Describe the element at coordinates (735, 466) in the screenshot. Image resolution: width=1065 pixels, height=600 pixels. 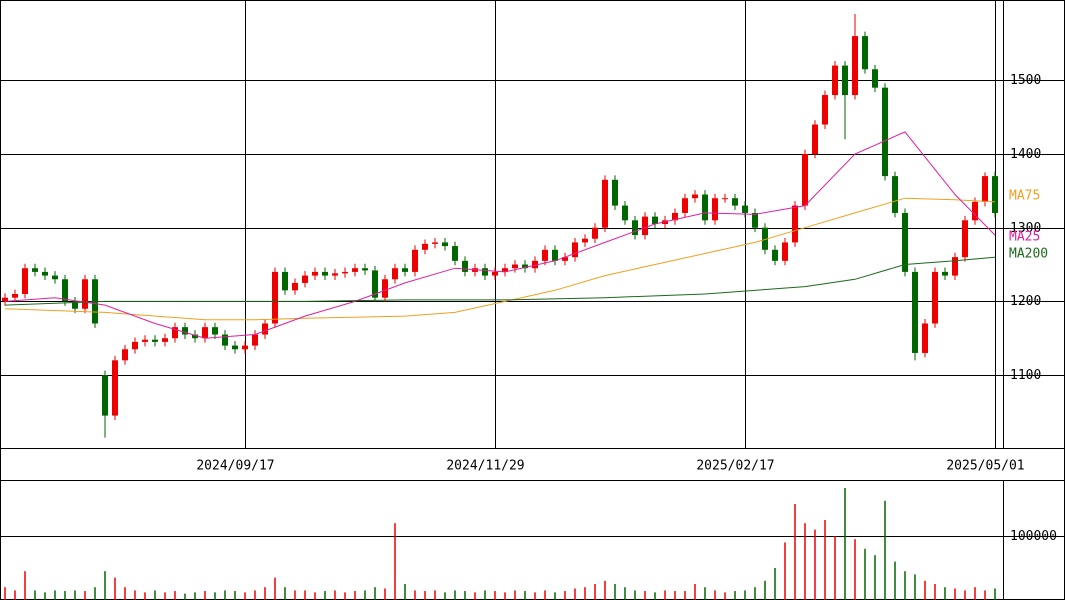
I see `x-tick-label: 2025/02/17` at that location.